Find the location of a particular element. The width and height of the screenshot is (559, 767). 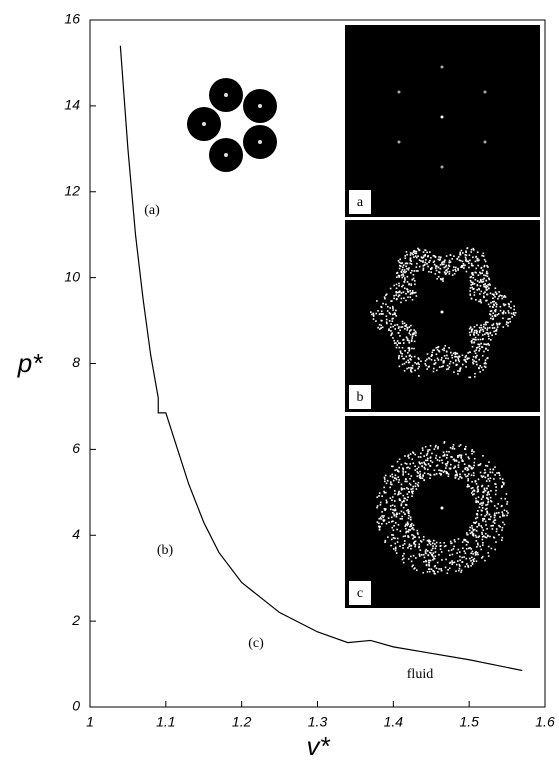

diffraction-spot is located at coordinates (399, 92).